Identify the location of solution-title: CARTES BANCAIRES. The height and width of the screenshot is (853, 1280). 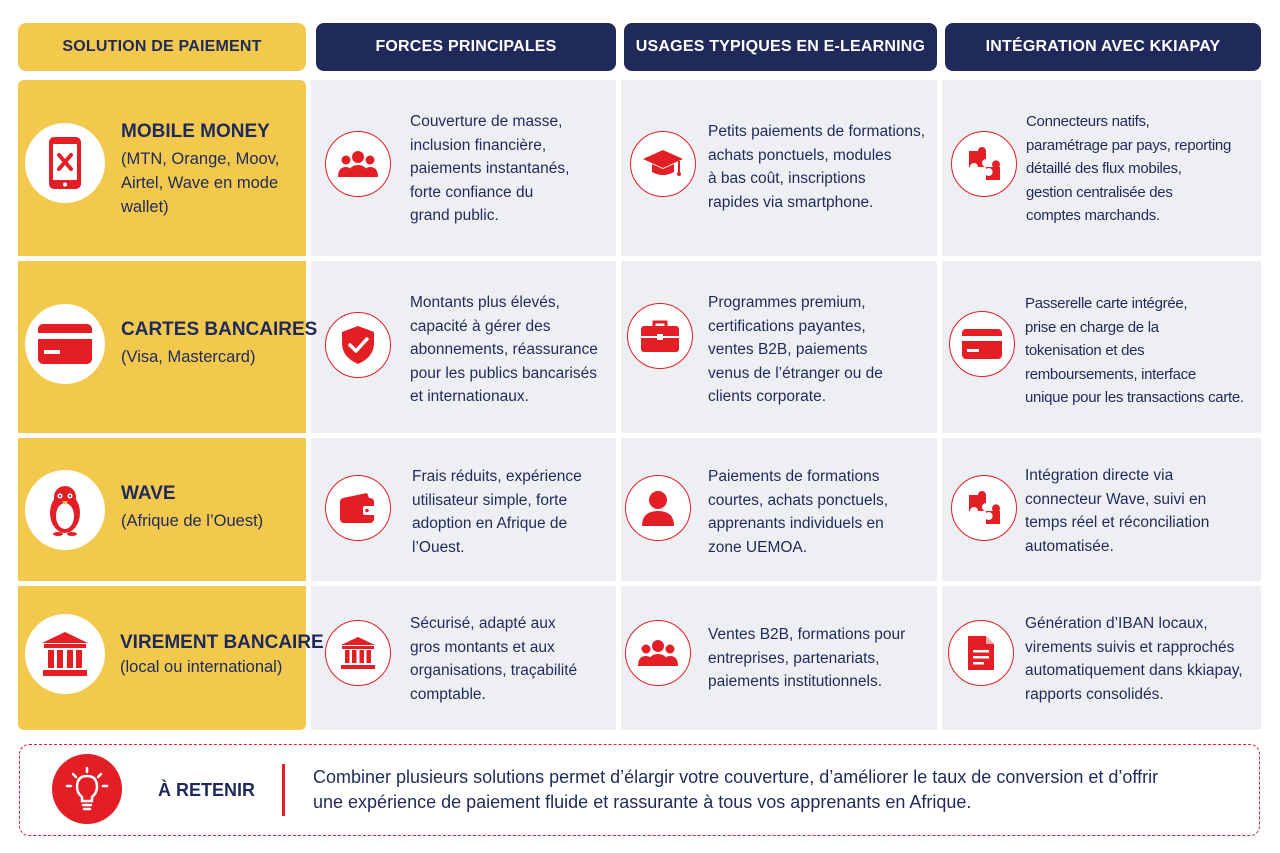
(219, 329).